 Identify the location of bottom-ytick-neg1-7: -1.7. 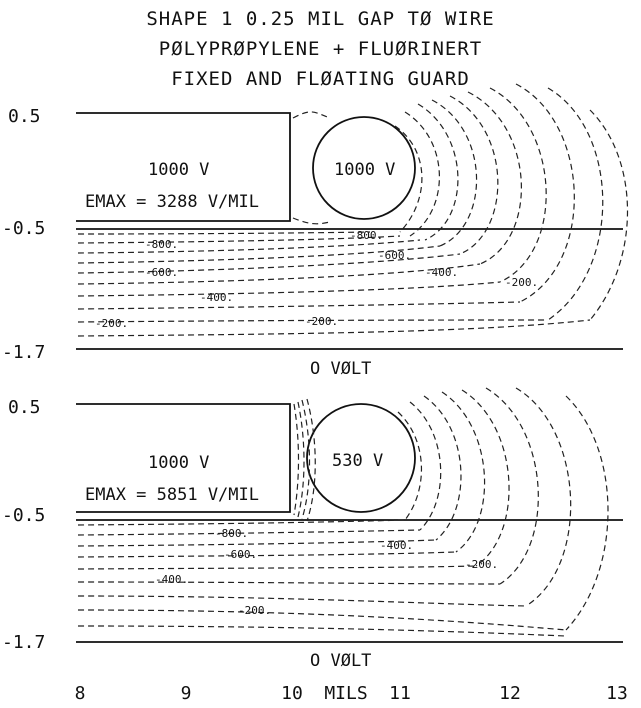
(23, 642).